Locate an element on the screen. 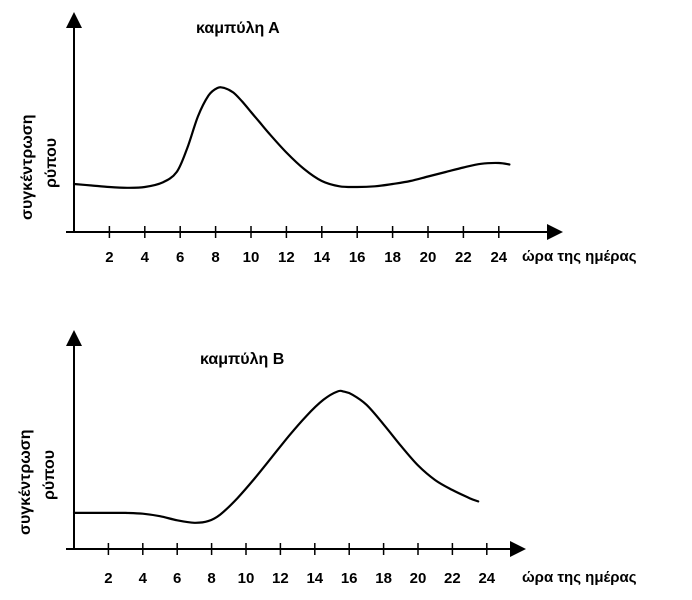 The image size is (692, 600). chart-b-x-tick-label: 10 is located at coordinates (246, 578).